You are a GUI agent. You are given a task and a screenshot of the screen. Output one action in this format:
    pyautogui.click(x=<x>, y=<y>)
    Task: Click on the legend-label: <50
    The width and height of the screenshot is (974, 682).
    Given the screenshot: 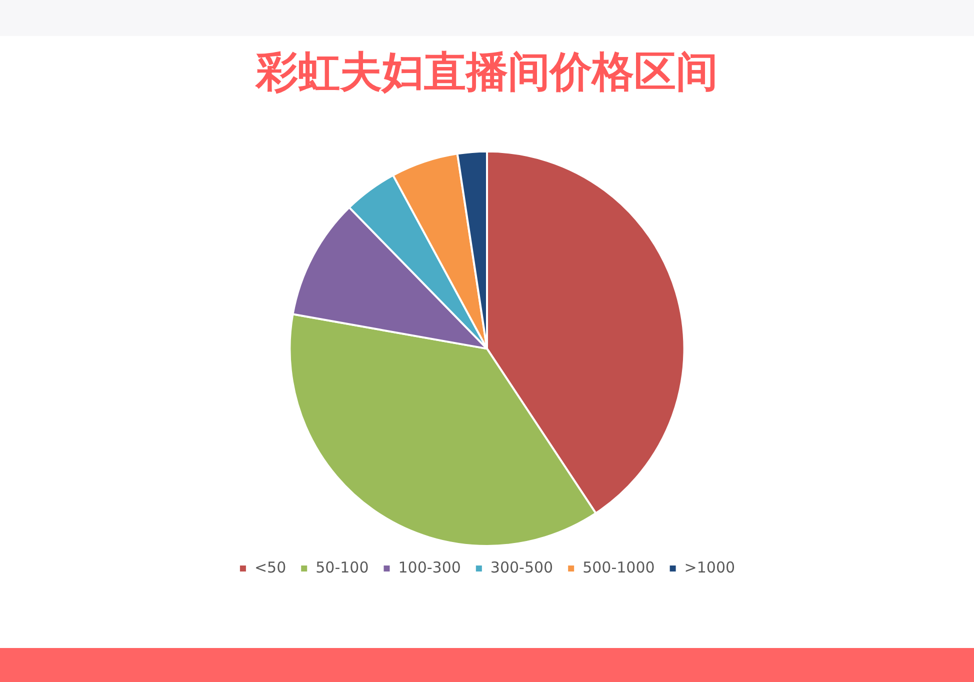 What is the action you would take?
    pyautogui.click(x=270, y=567)
    